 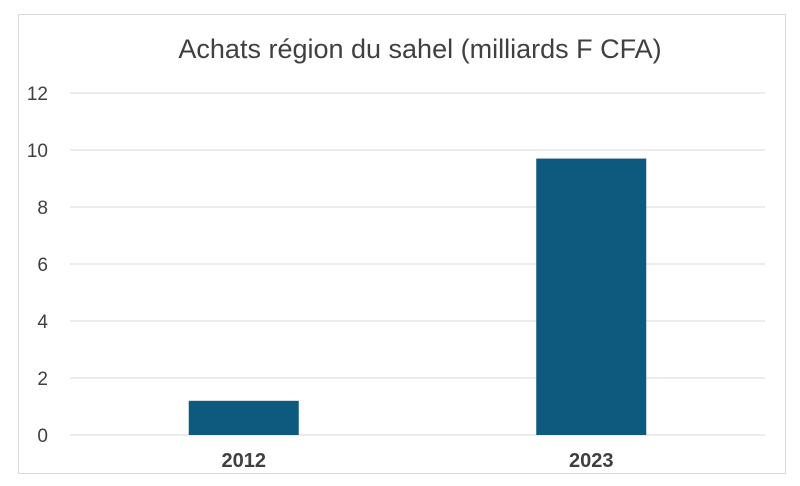 I want to click on chart-title: Achats région du sahel (milliards F CFA), so click(x=419, y=49).